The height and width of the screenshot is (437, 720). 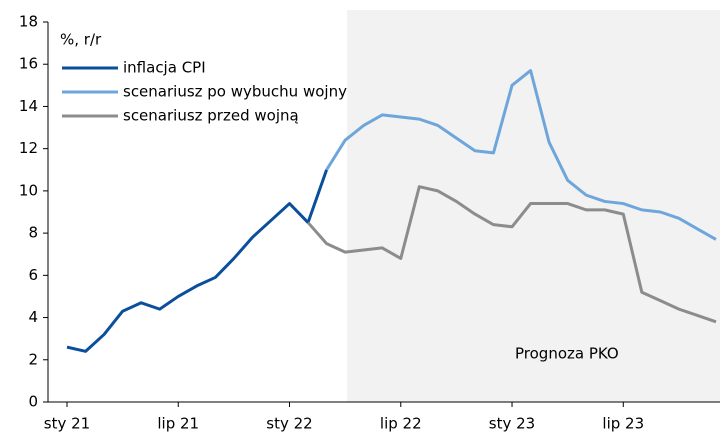 What do you see at coordinates (164, 68) in the screenshot?
I see `legend-label: inflacja CPI` at bounding box center [164, 68].